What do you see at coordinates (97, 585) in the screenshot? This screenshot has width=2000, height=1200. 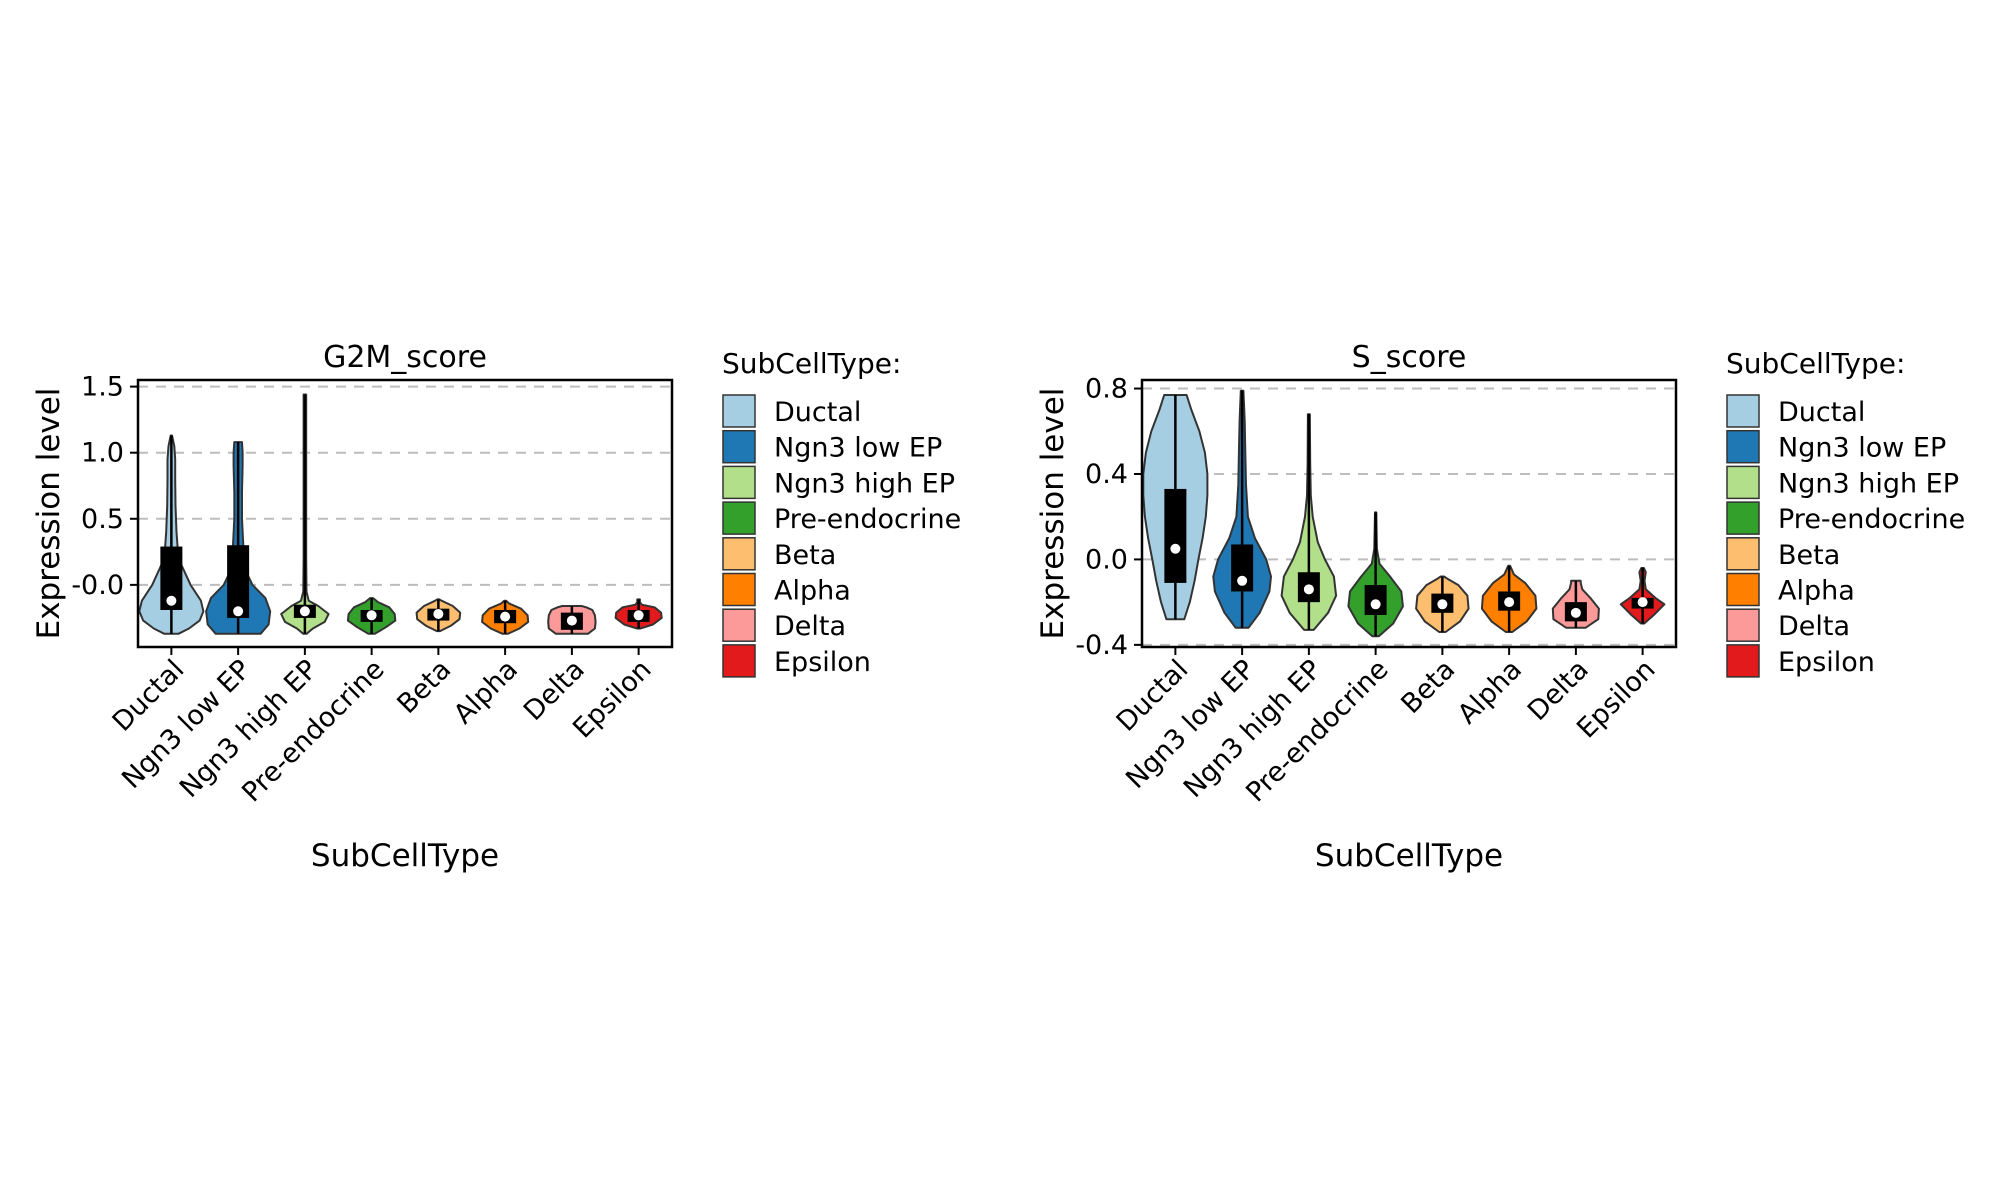 I see `y-tick-label: -0.0` at bounding box center [97, 585].